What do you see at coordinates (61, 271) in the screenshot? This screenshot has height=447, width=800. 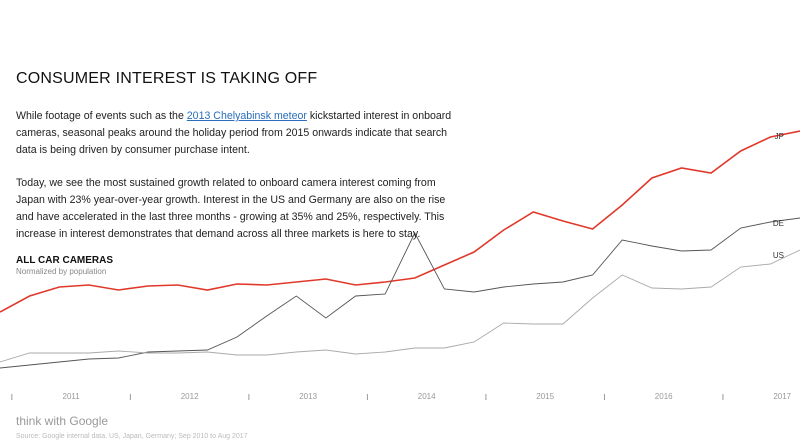 I see `chart-subtitle: Normalized by population` at bounding box center [61, 271].